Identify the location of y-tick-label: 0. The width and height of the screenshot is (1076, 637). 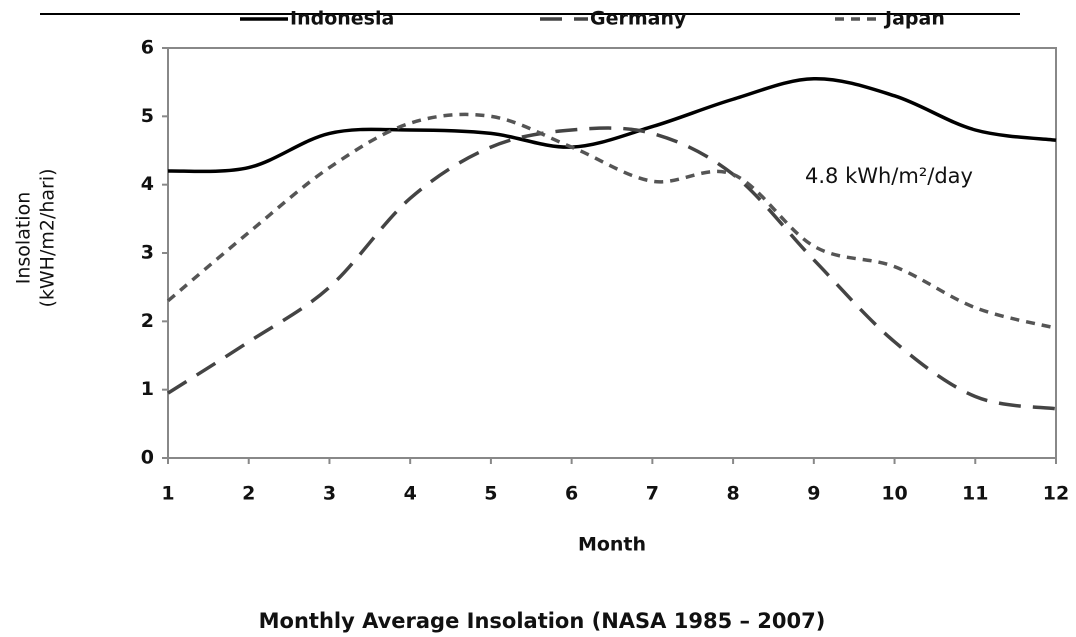
(147, 458).